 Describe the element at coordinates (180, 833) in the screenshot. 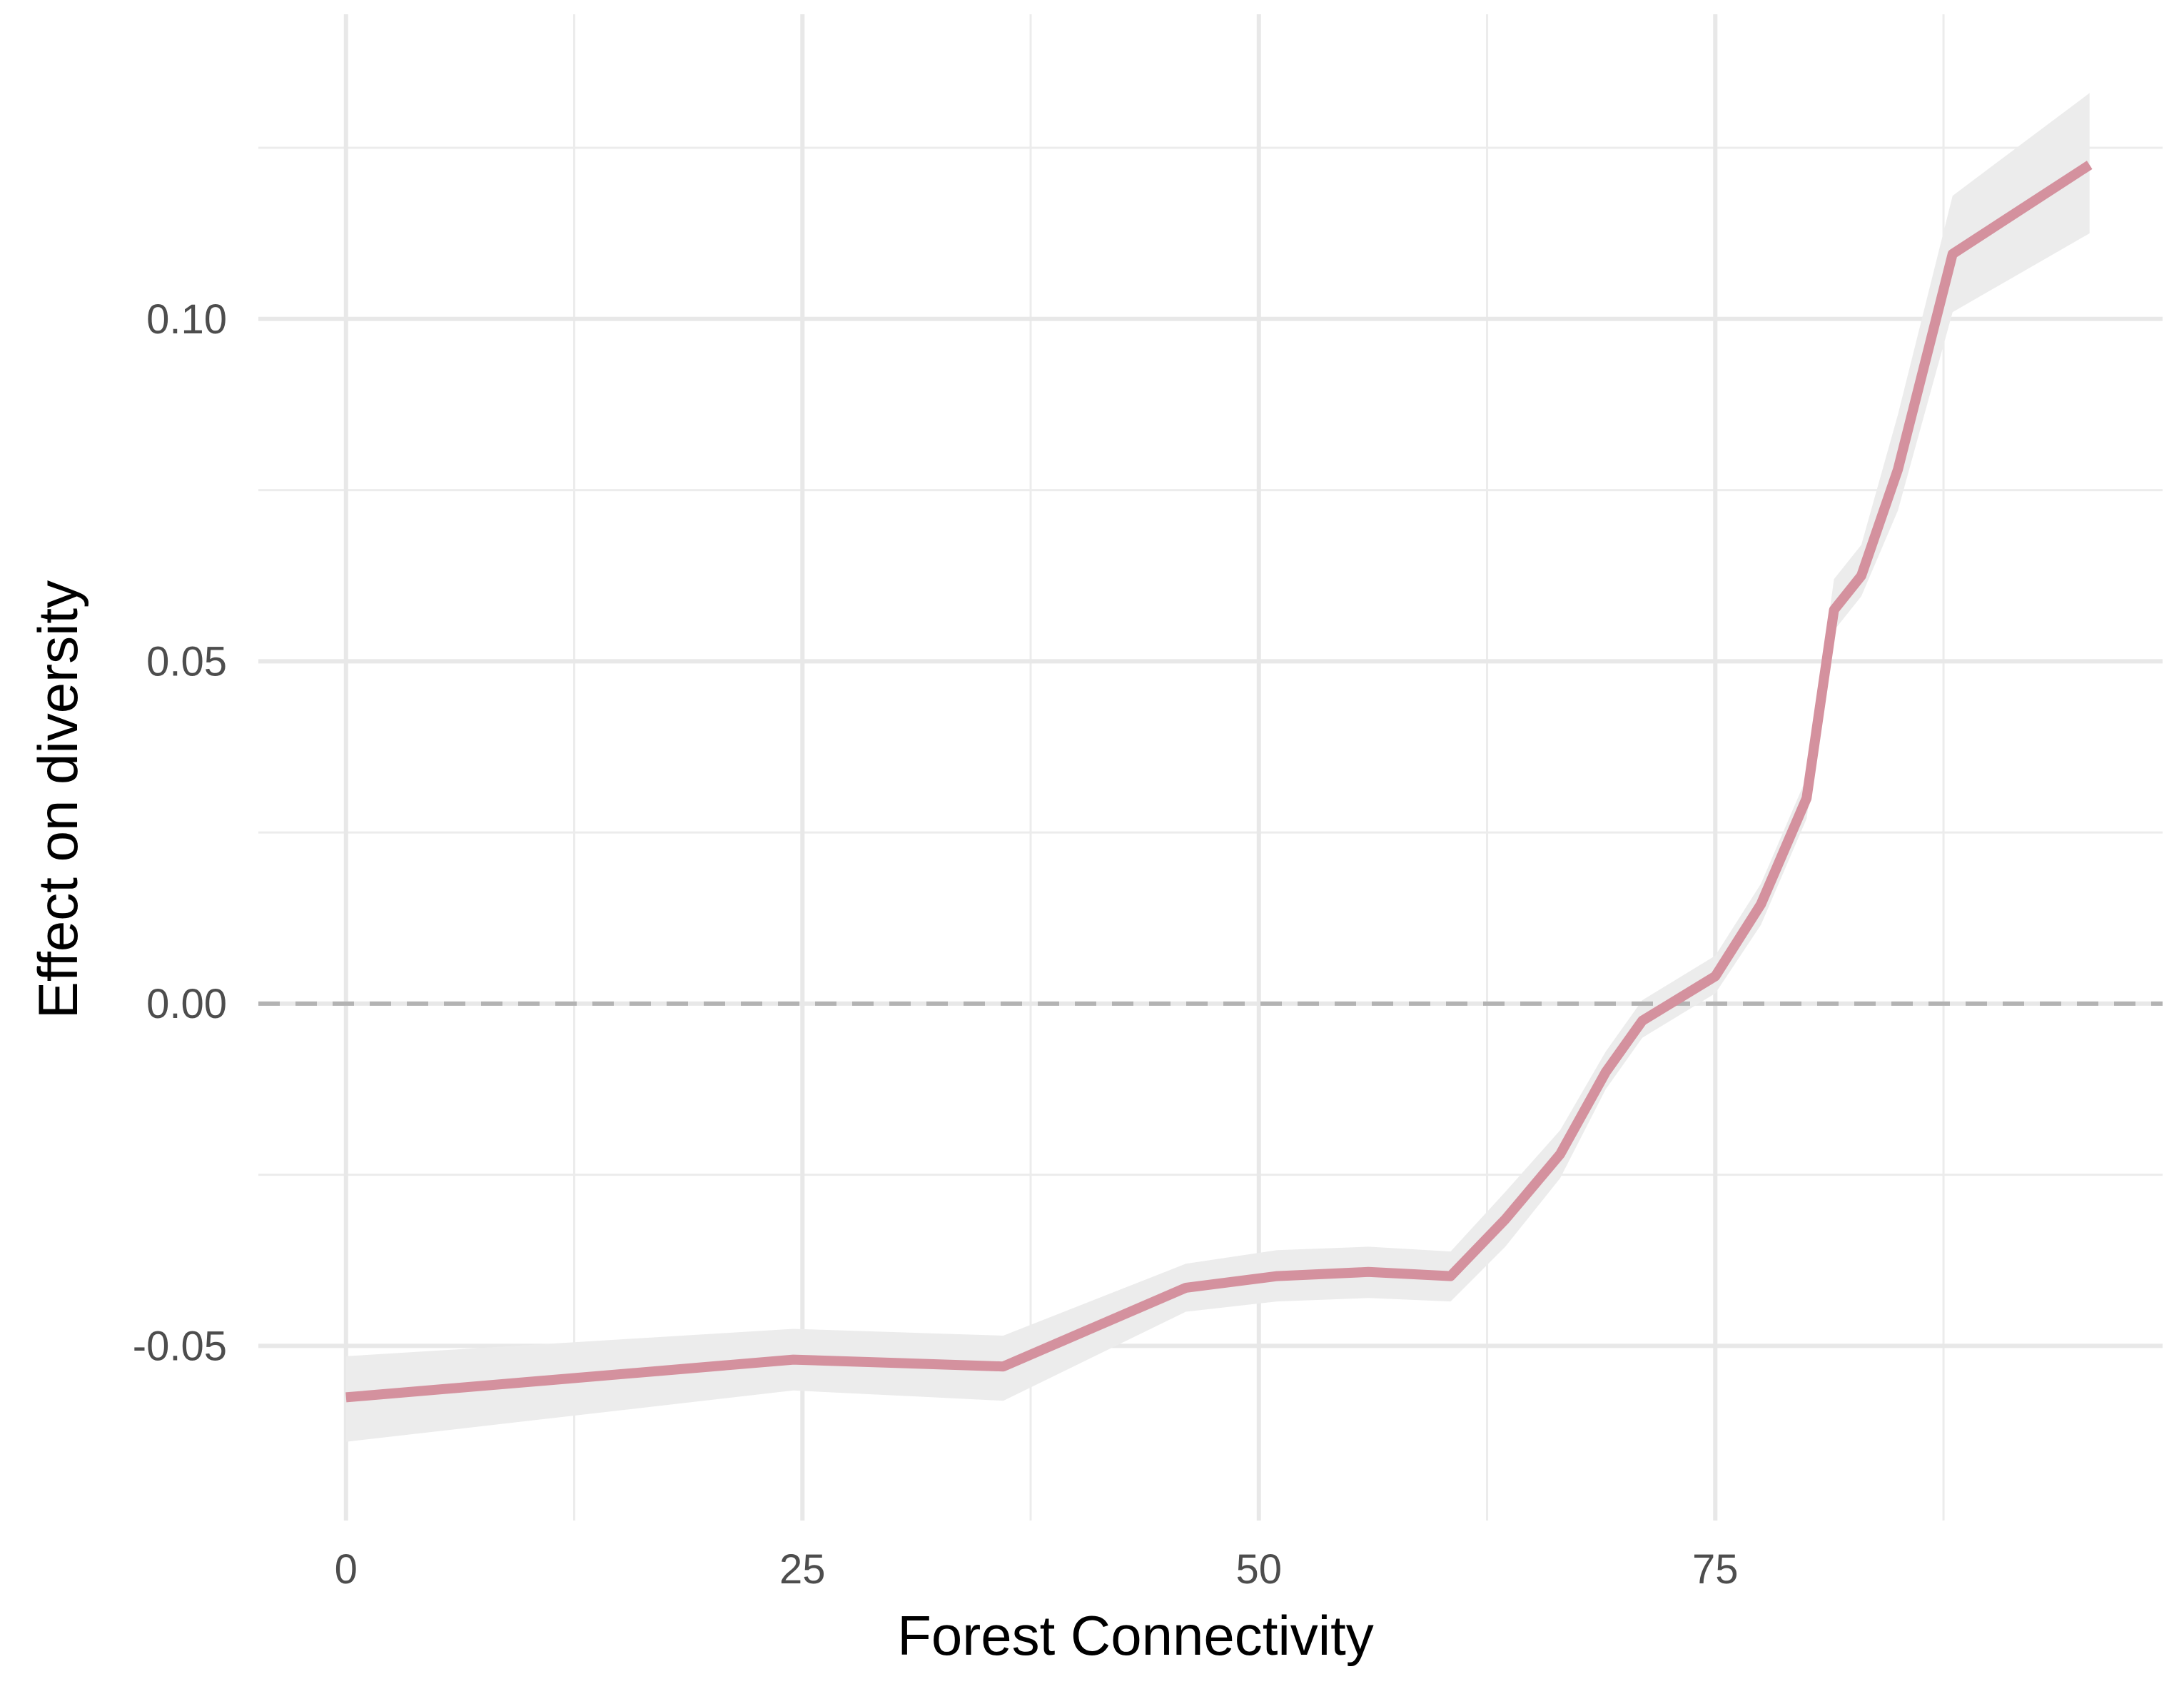

I see `y-tick-labels: -0.05 0.00 0.05 0.10` at that location.